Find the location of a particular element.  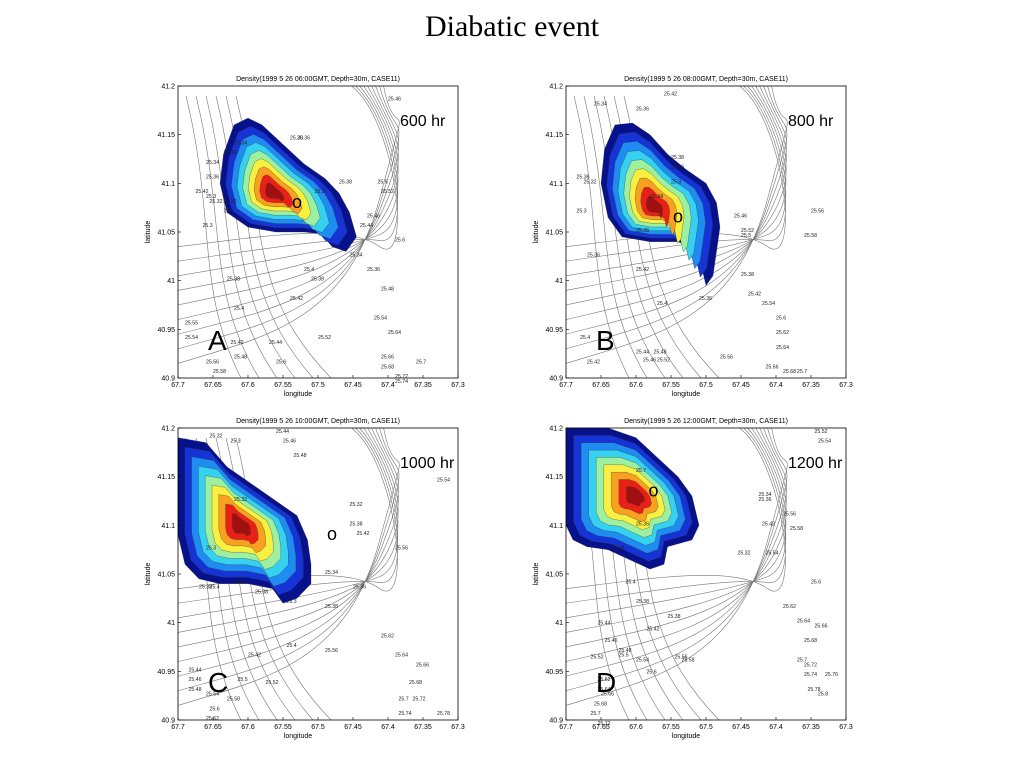

chart-0-xlabel: longitude is located at coordinates (298, 394).